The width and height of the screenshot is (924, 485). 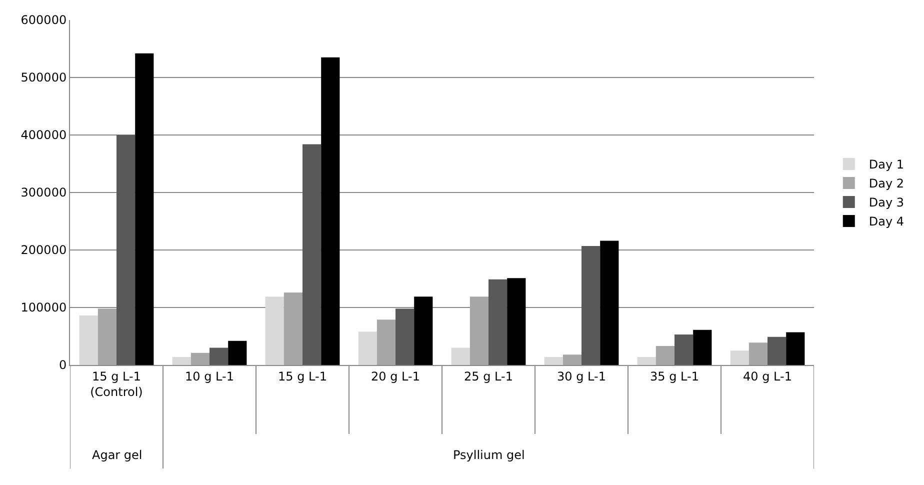 I want to click on legend-label: Day 1, so click(x=886, y=165).